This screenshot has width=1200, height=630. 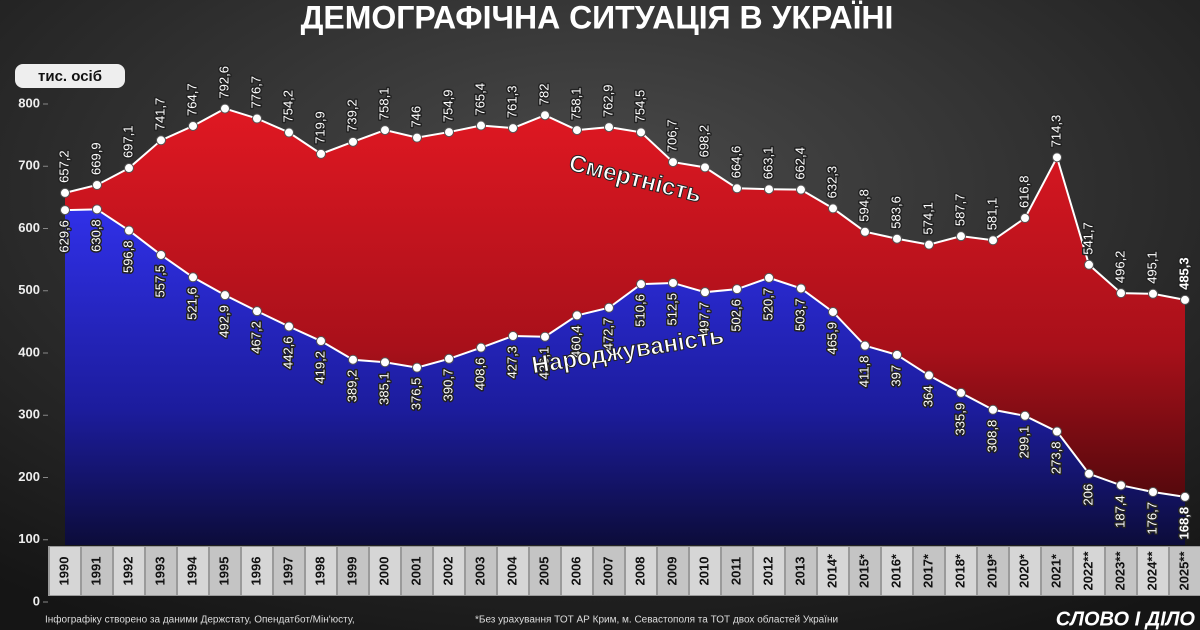 I want to click on value-label: 273,8, so click(x=1055, y=458).